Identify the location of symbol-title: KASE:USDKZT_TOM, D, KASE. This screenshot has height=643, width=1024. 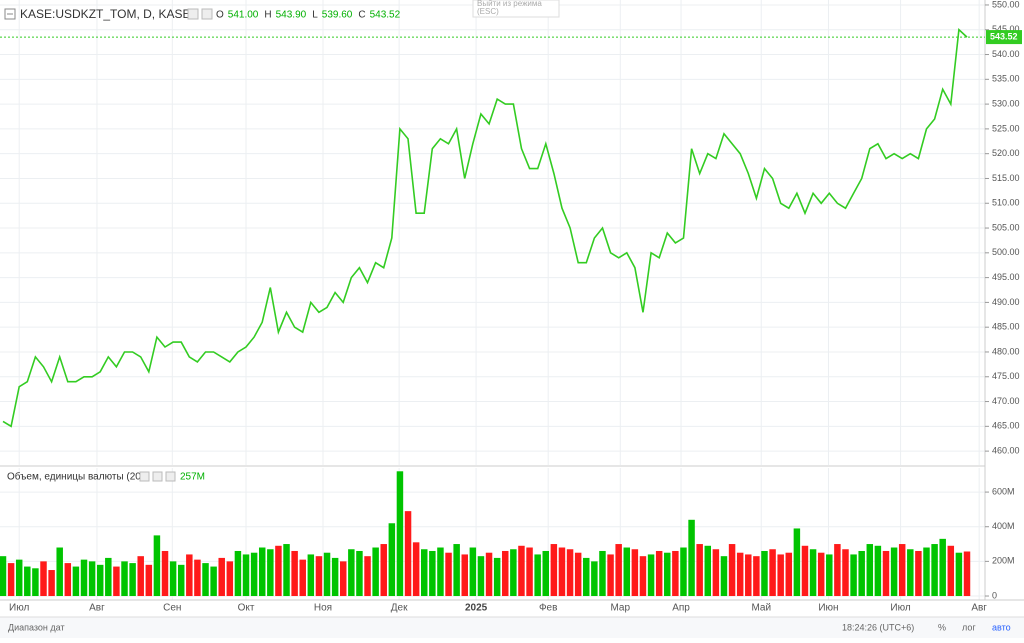
(105, 14).